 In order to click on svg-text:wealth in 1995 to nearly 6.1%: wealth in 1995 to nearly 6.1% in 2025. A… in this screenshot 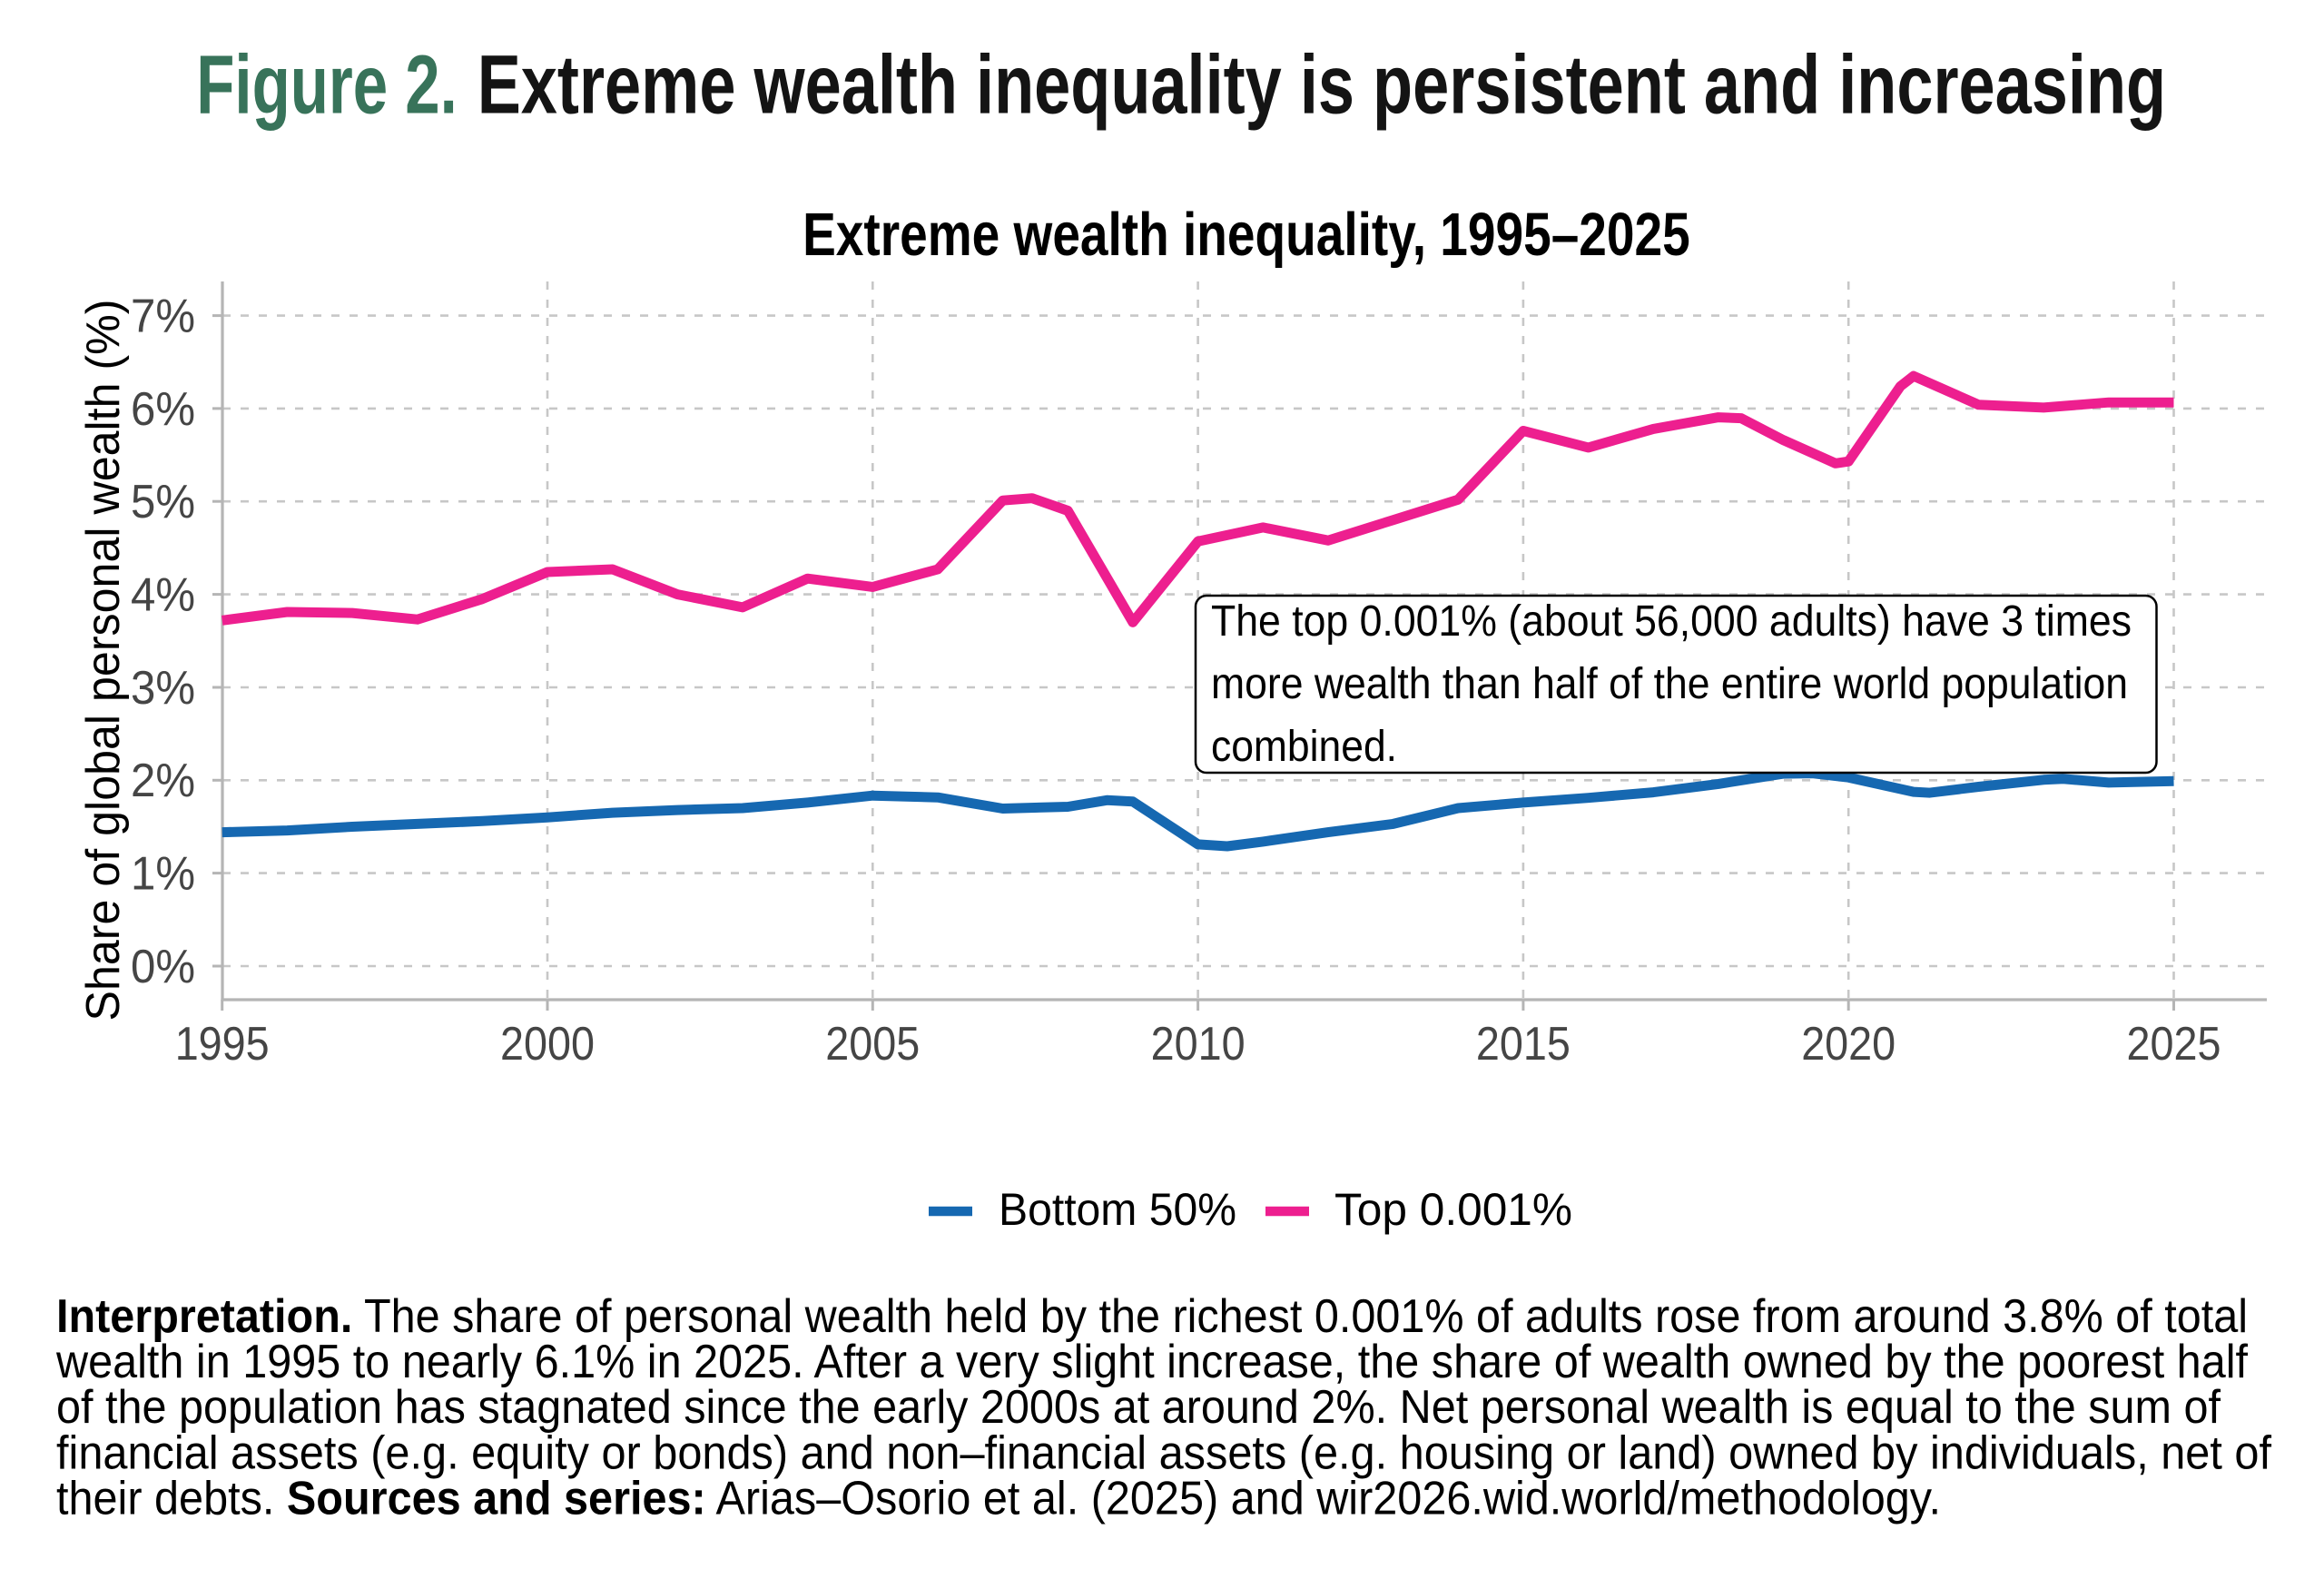, I will do `click(1151, 1362)`.